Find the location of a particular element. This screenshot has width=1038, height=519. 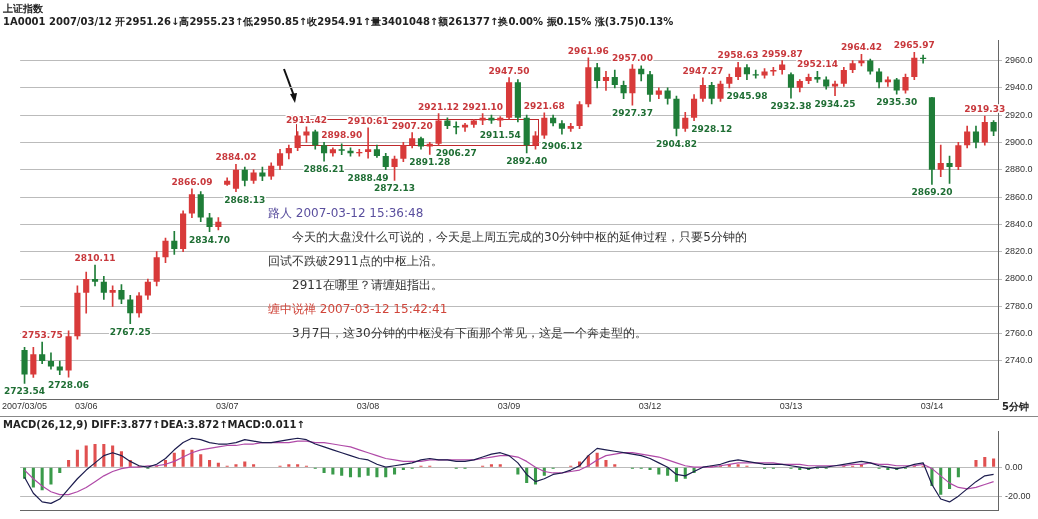

y-tick-label: 0.00 is located at coordinates (1014, 466).